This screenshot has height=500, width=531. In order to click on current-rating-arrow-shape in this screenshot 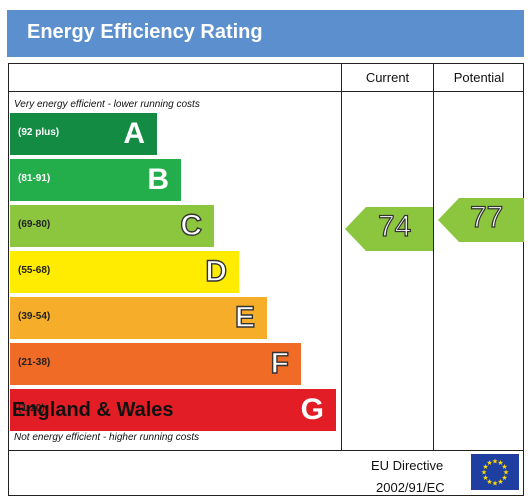, I will do `click(389, 229)`.